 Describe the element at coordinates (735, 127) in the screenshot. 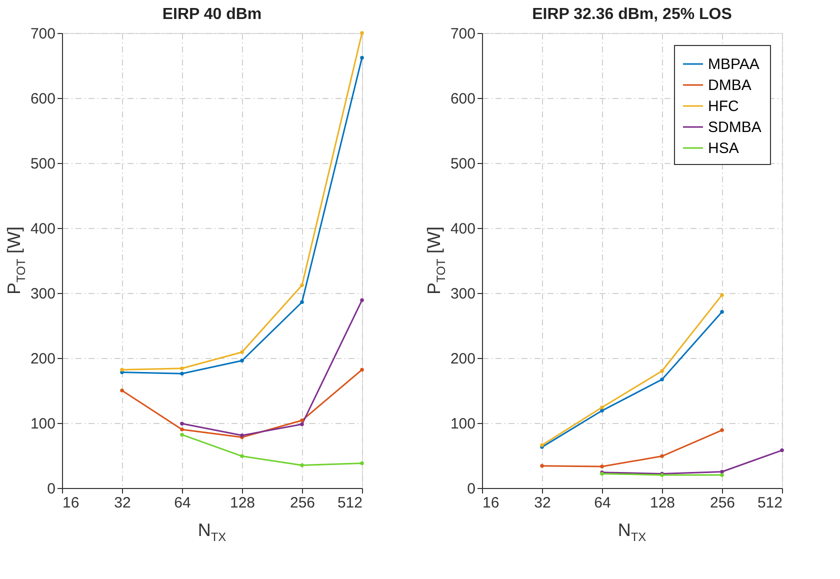

I see `legend-label: SDMBA` at that location.